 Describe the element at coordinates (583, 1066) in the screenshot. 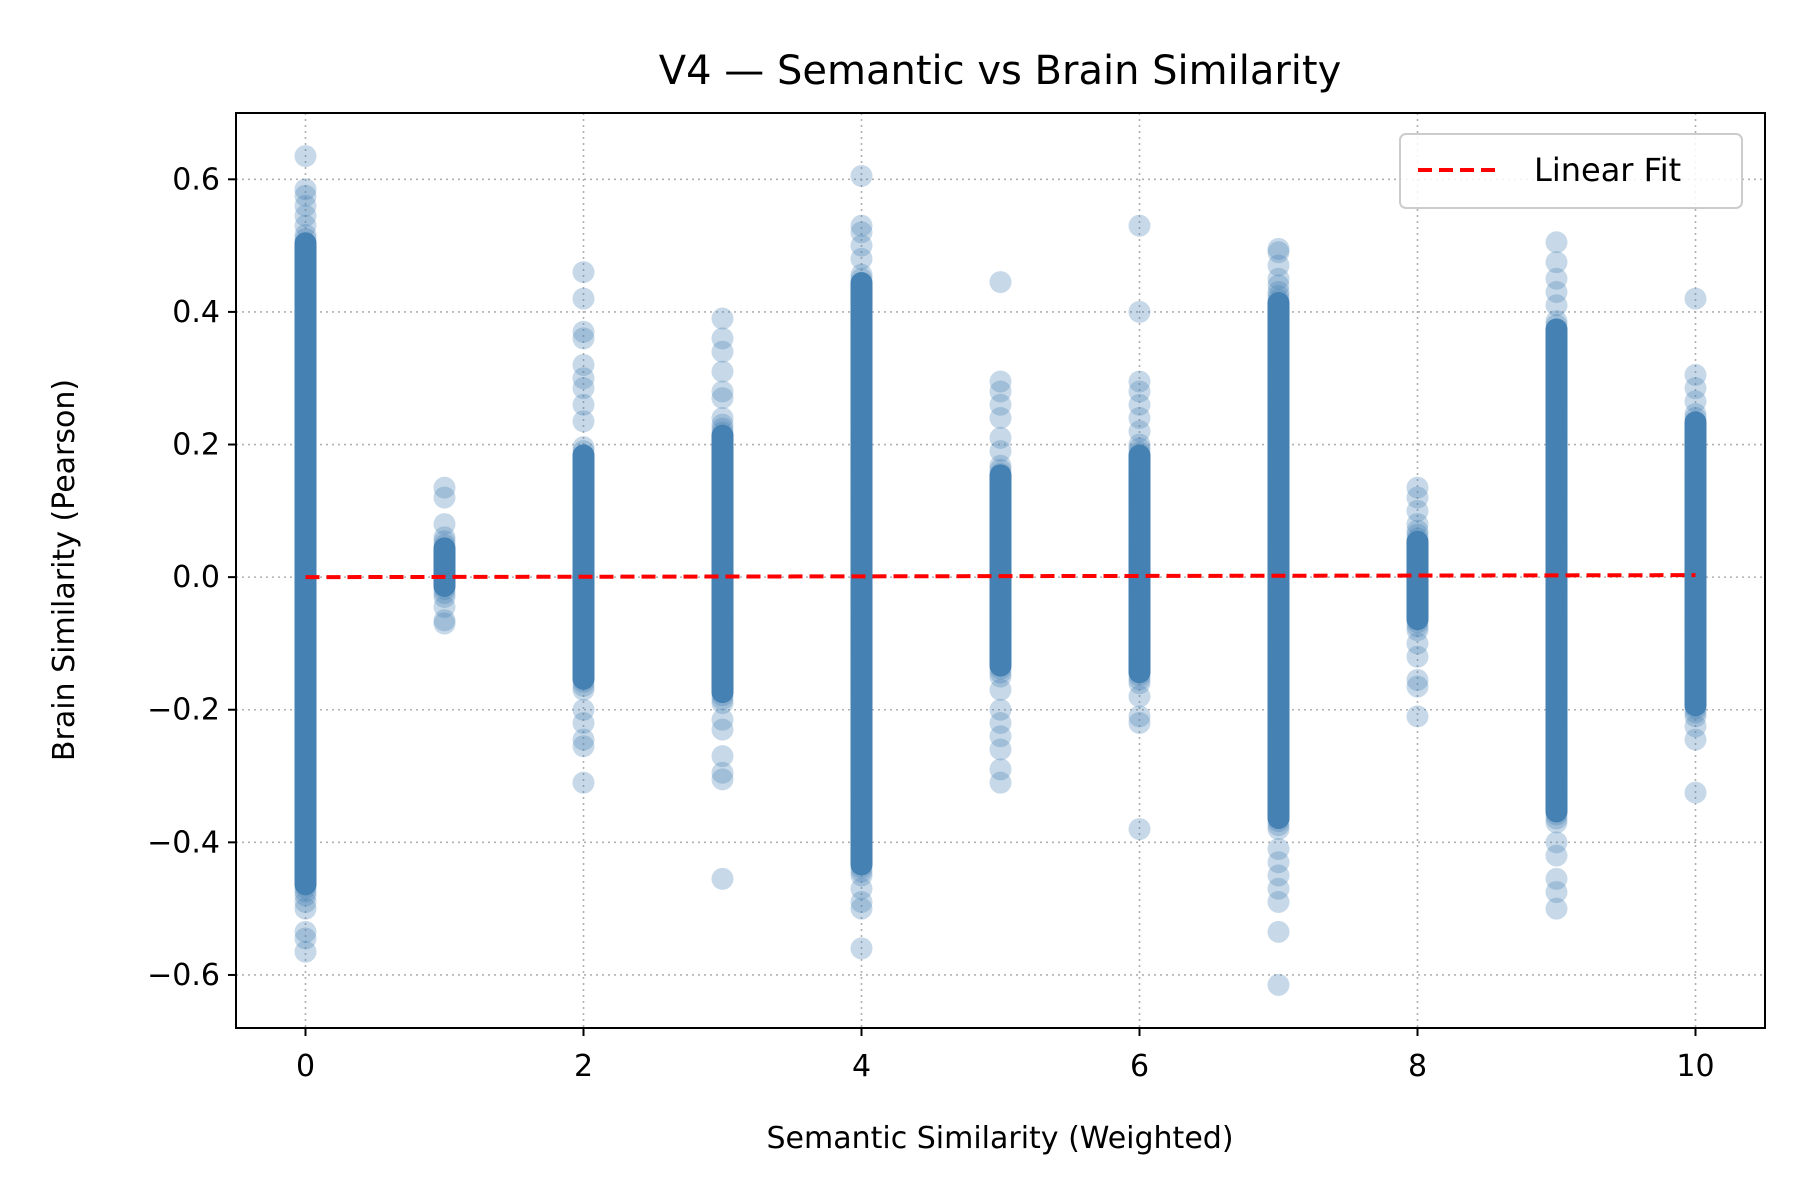

I see `x-tick-label: 2` at that location.